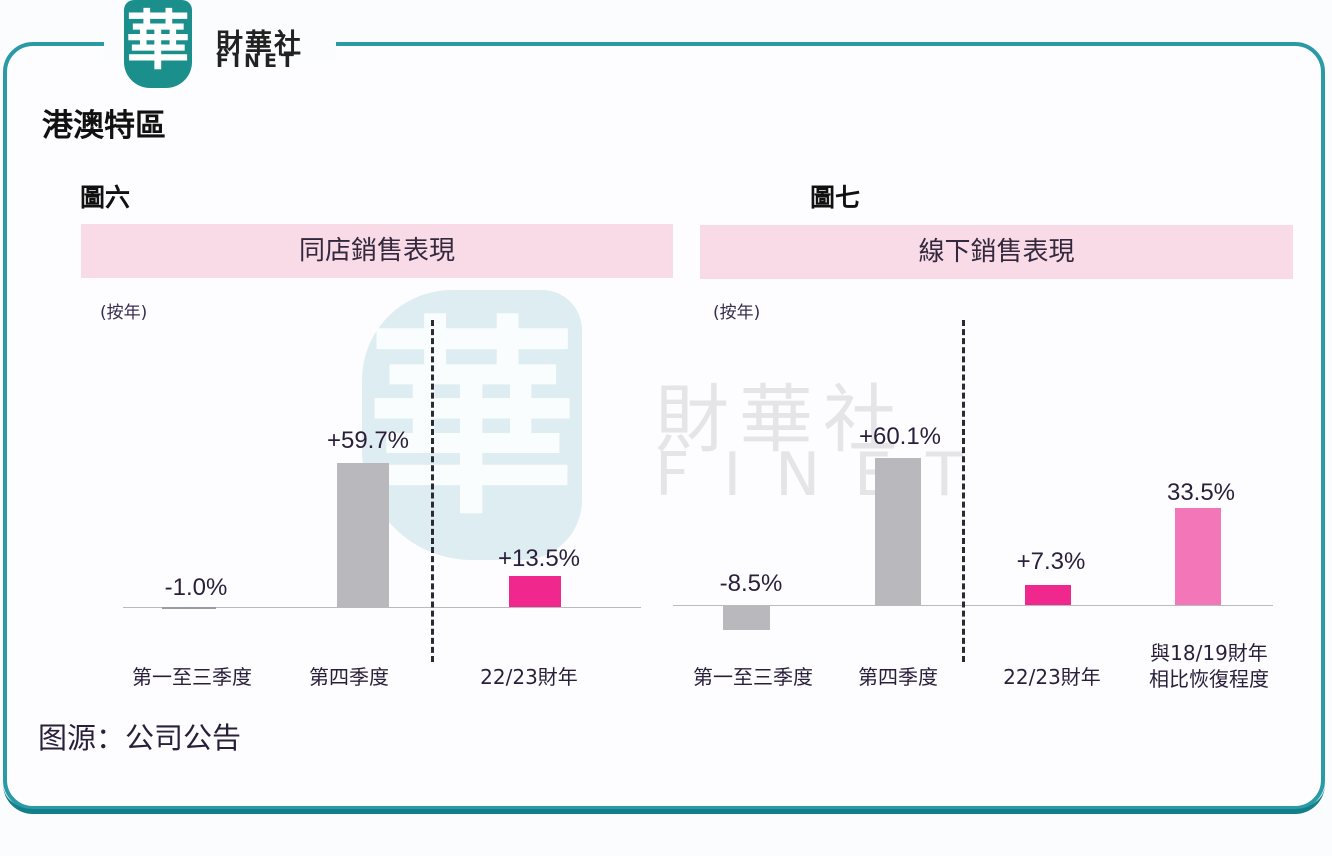 This screenshot has width=1332, height=856. I want to click on chart-title-banner: 線下銷售表現, so click(996, 252).